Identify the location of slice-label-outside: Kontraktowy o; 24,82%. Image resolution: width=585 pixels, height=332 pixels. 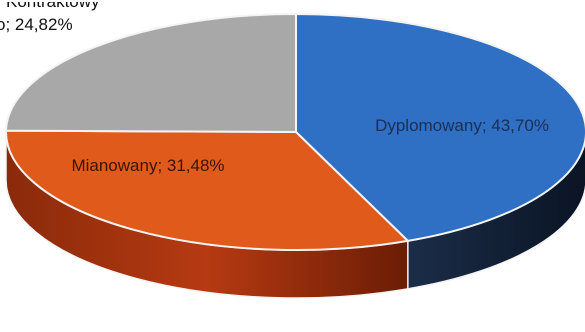
(50, 18).